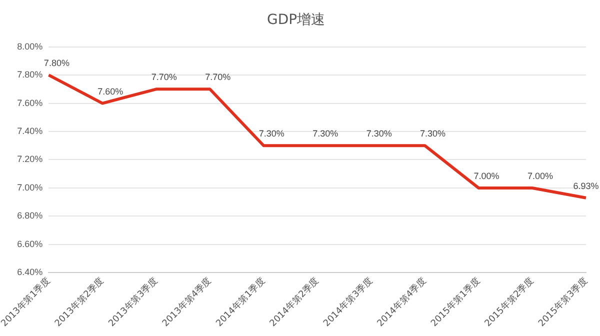 The image size is (600, 336). I want to click on y-tick-label: 6.40%, so click(30, 272).